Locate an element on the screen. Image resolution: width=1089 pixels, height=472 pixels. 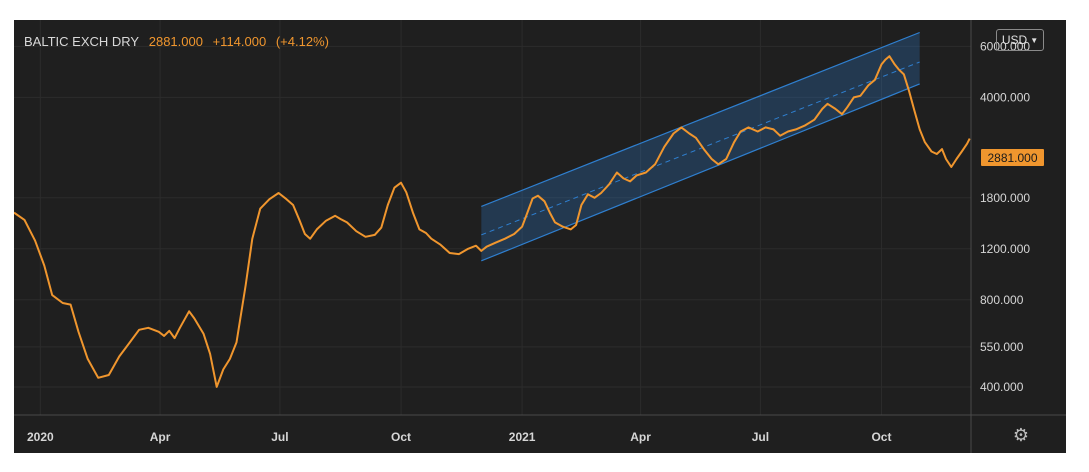
x-axis: 2020 Apr Jul Oct 2021 Apr Jul Oct is located at coordinates (459, 437).